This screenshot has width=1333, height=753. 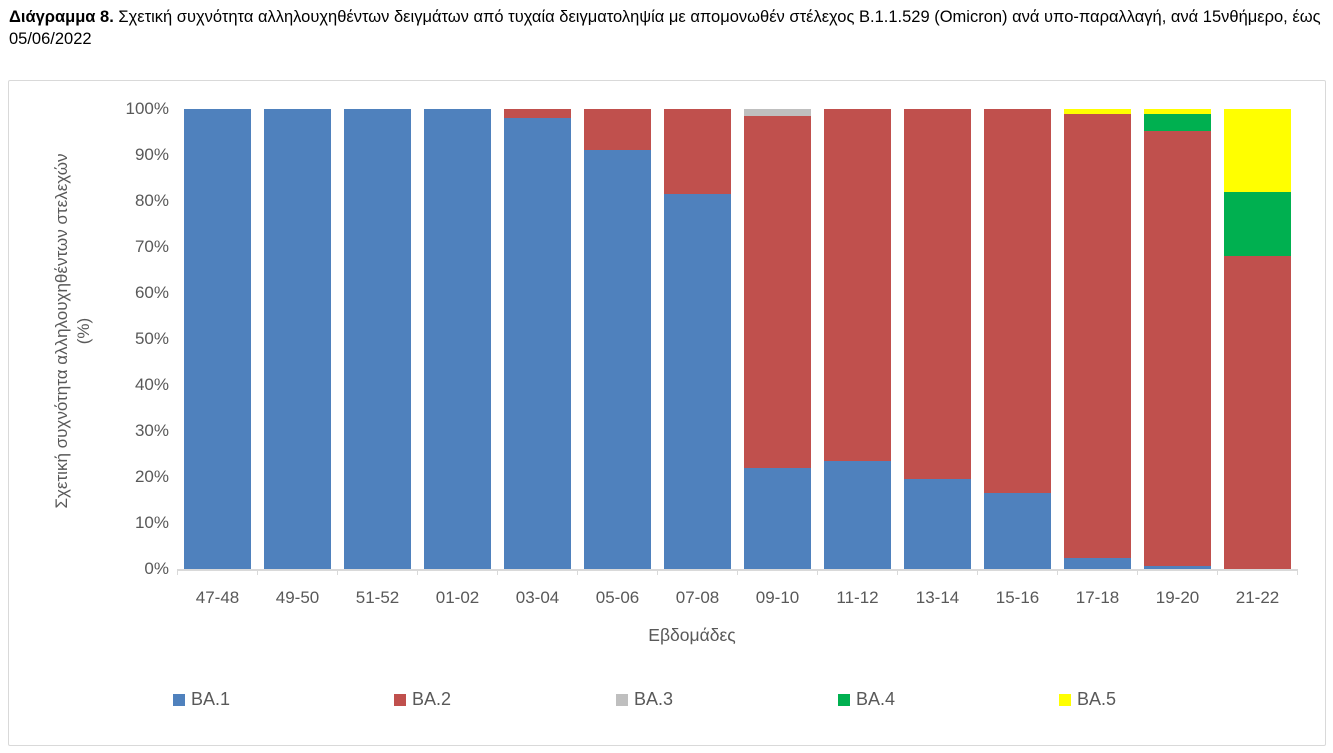 What do you see at coordinates (377, 597) in the screenshot?
I see `x-tick-label-51-52: 51-52` at bounding box center [377, 597].